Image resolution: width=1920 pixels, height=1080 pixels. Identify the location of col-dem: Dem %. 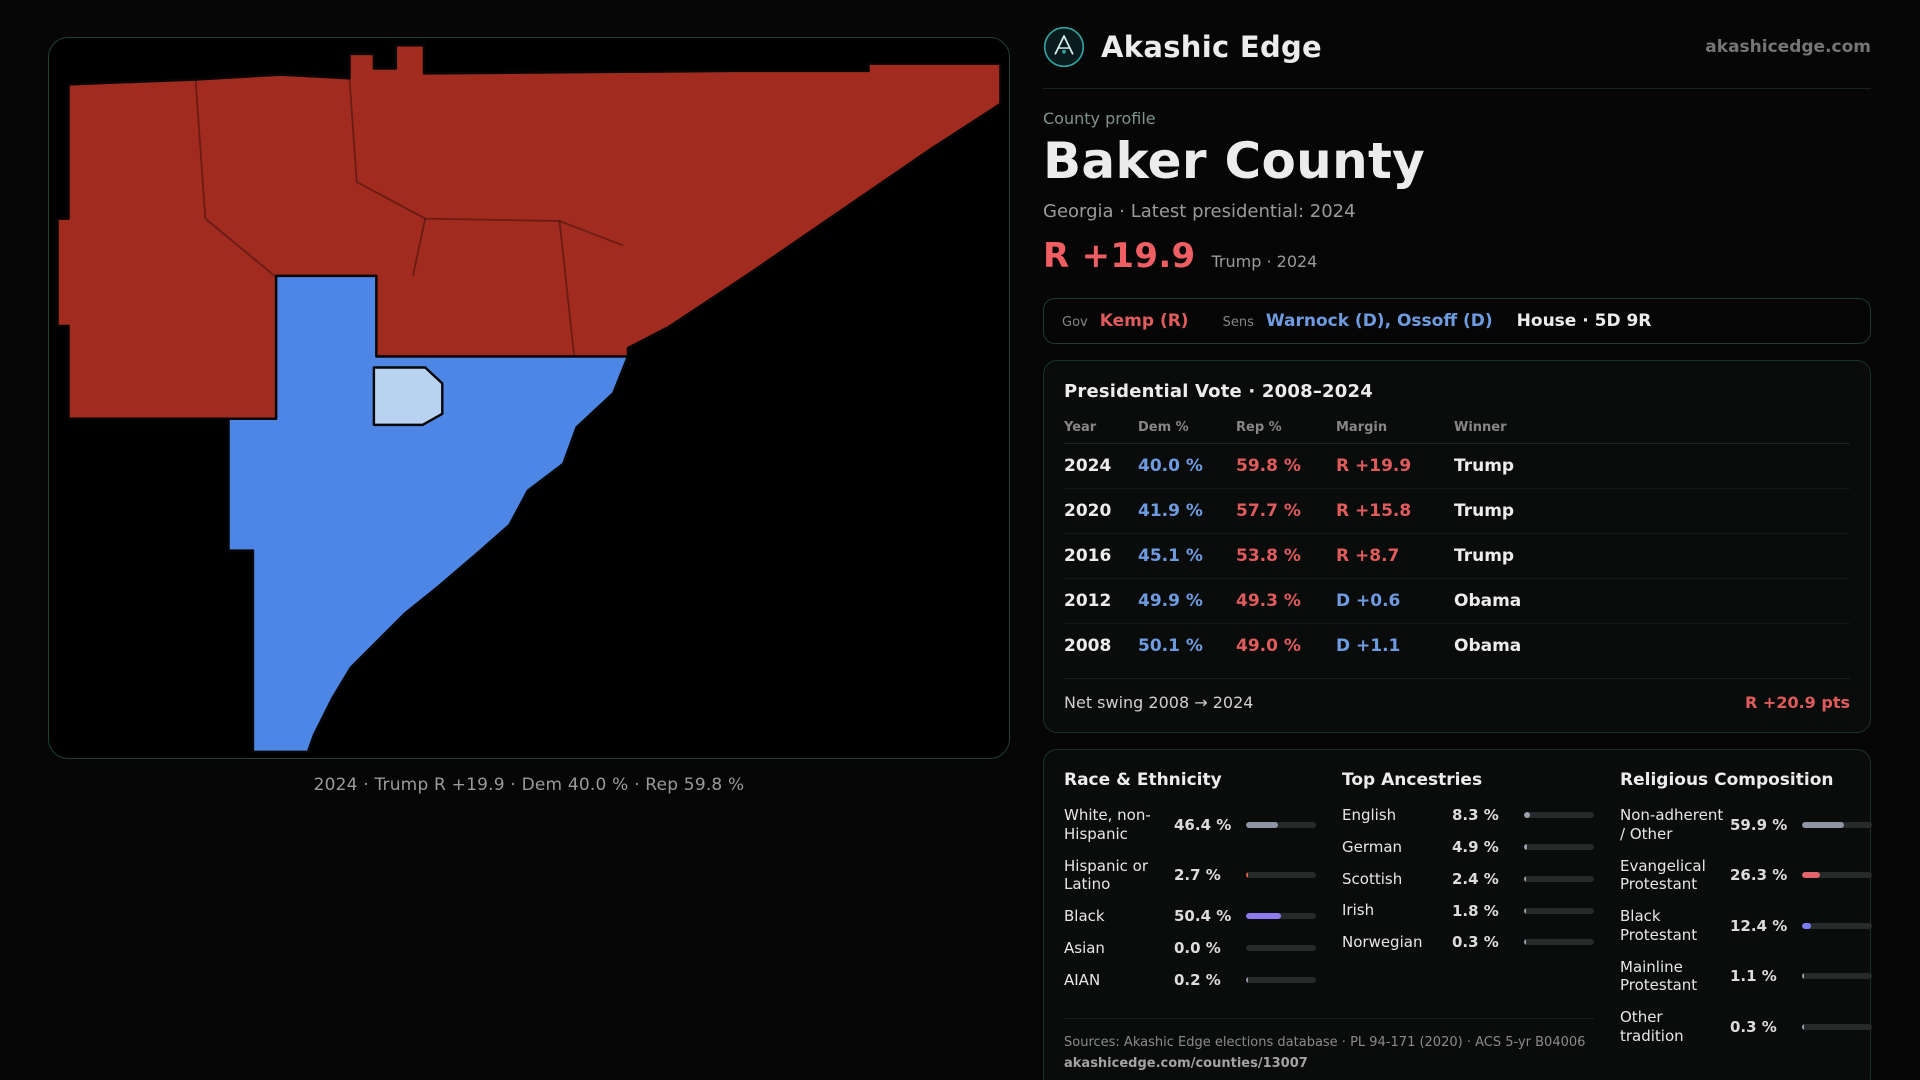
(1163, 427).